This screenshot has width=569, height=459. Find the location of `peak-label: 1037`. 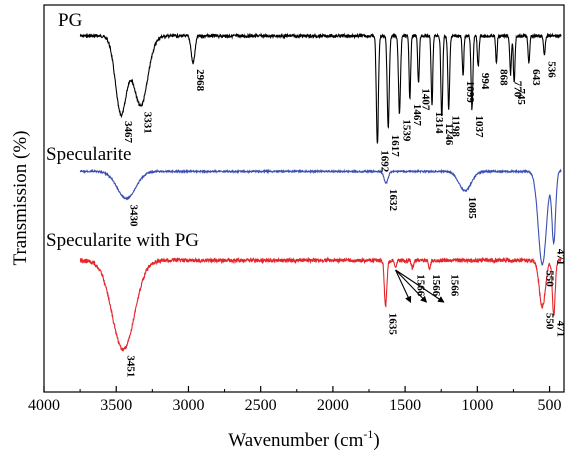

peak-label: 1037 is located at coordinates (479, 127).